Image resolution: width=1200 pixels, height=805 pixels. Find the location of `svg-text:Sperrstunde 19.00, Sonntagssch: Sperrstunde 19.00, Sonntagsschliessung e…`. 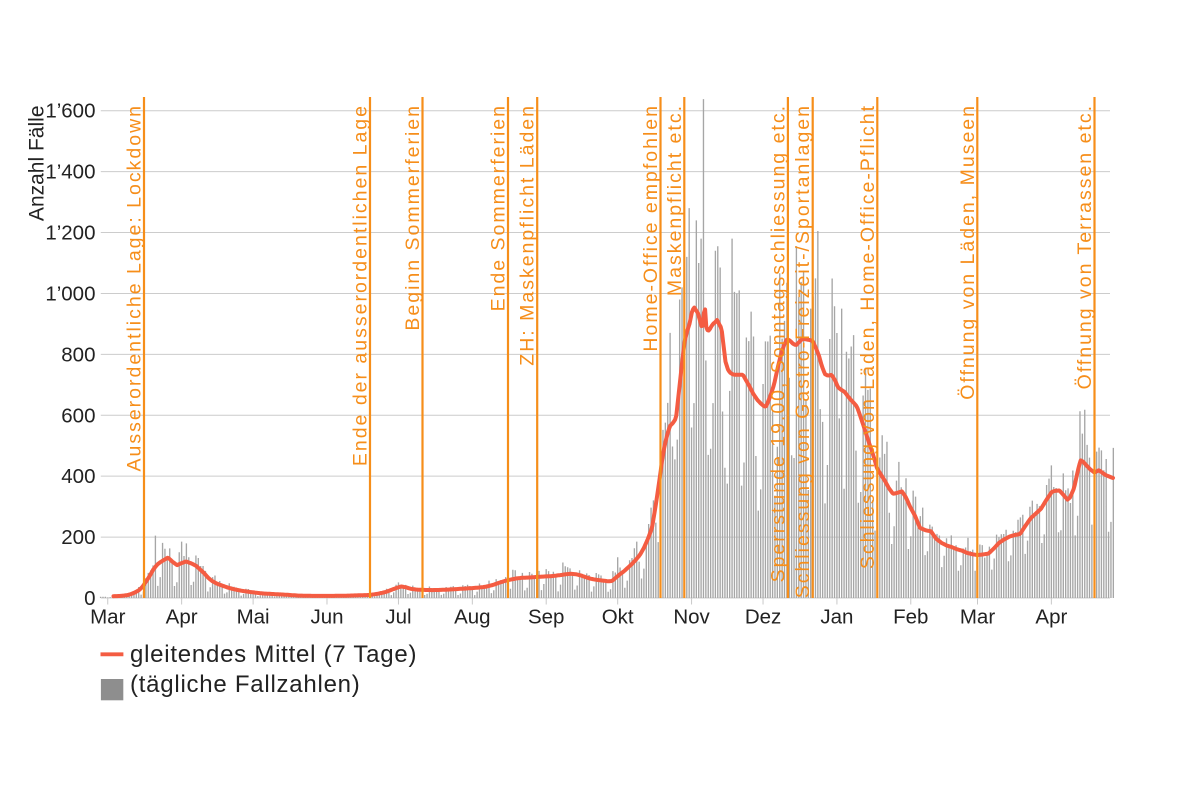

svg-text:Sperrstunde 19.00, Sonntagssch: Sperrstunde 19.00, Sonntagsschliessung e… is located at coordinates (778, 343).